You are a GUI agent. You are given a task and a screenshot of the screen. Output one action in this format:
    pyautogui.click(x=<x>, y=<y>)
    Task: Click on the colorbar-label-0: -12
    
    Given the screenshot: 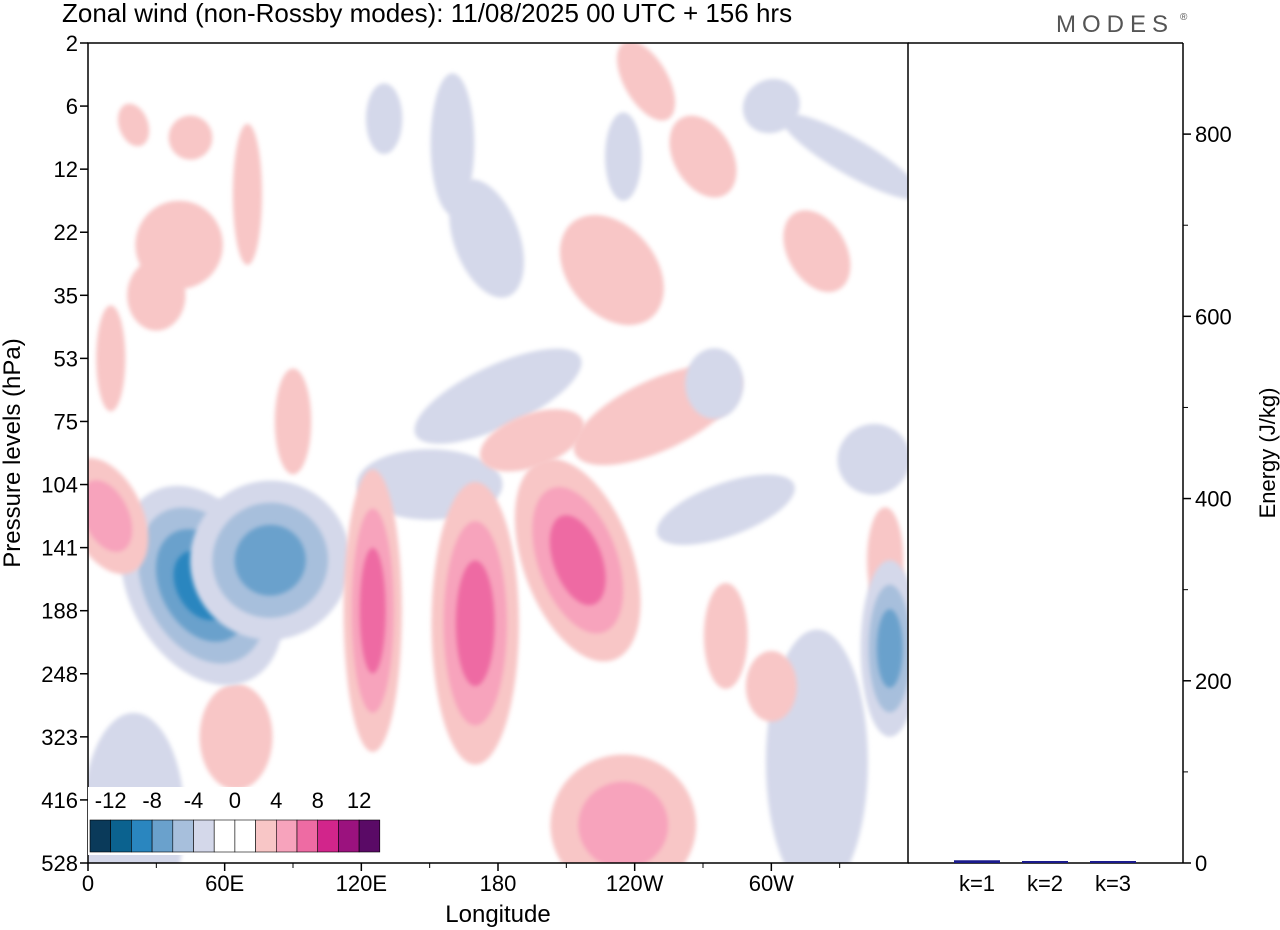 What is the action you would take?
    pyautogui.click(x=111, y=800)
    